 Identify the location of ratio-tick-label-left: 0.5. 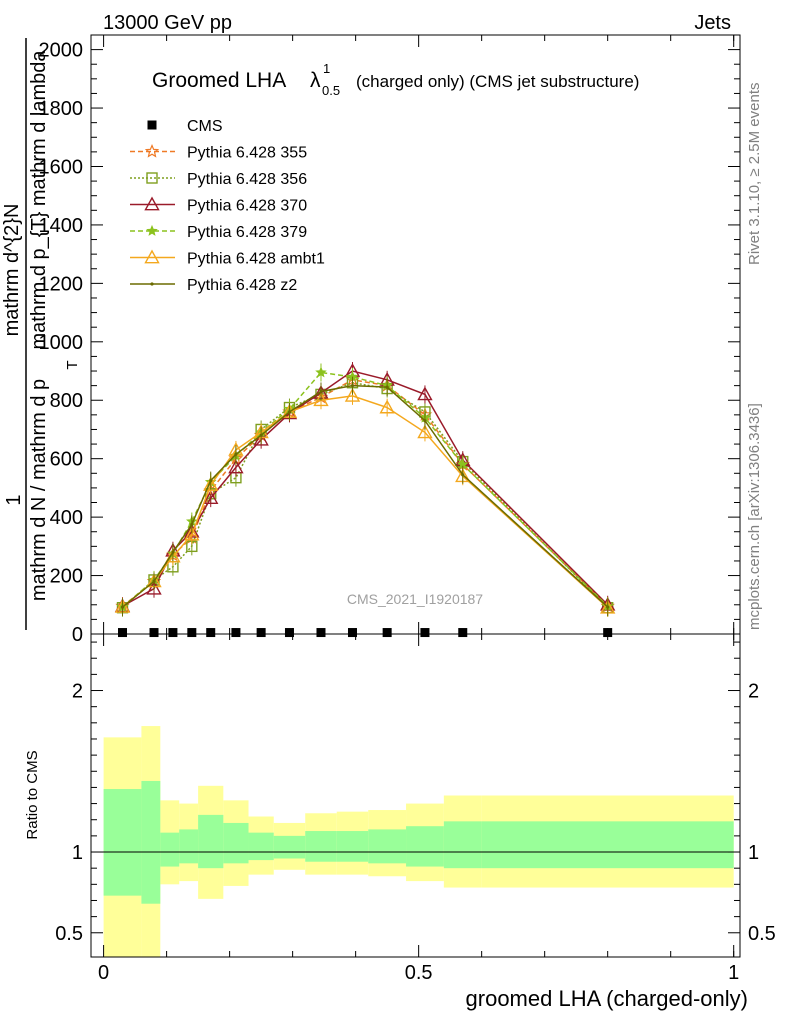
(69, 934).